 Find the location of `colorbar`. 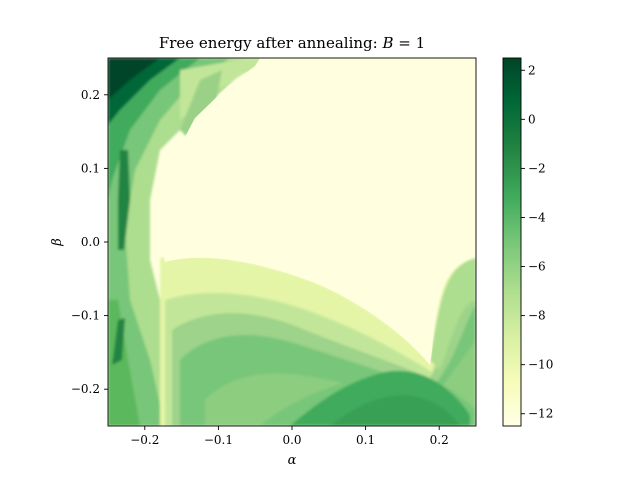

colorbar is located at coordinates (512, 242).